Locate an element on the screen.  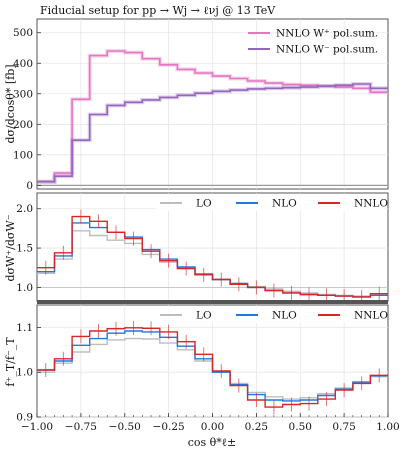
ratio-legend-label-1: NLO is located at coordinates (284, 204).